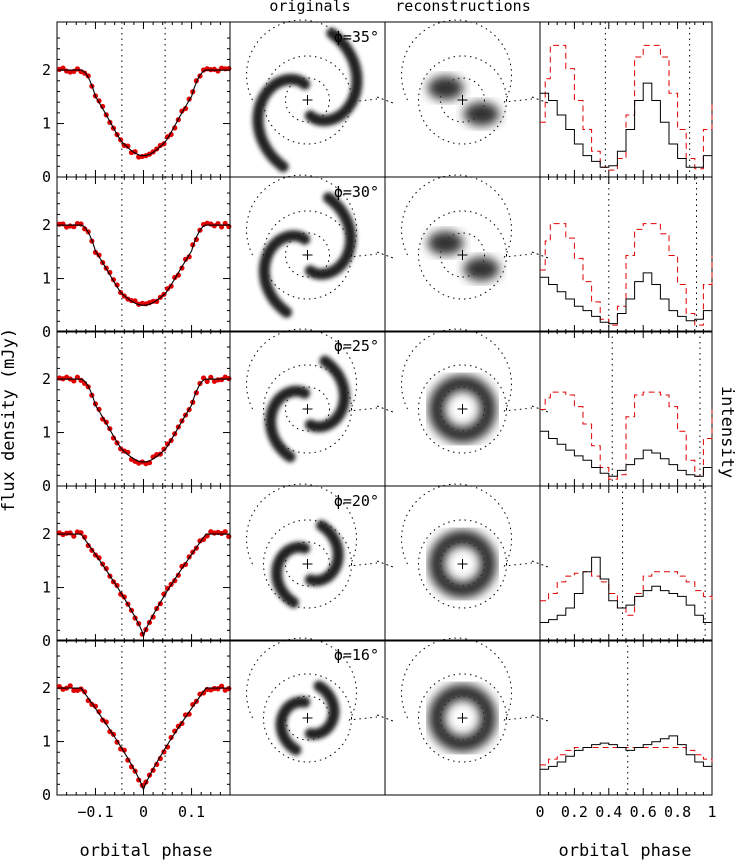  Describe the element at coordinates (356, 192) in the screenshot. I see `phi-label: ϕ=30°` at that location.